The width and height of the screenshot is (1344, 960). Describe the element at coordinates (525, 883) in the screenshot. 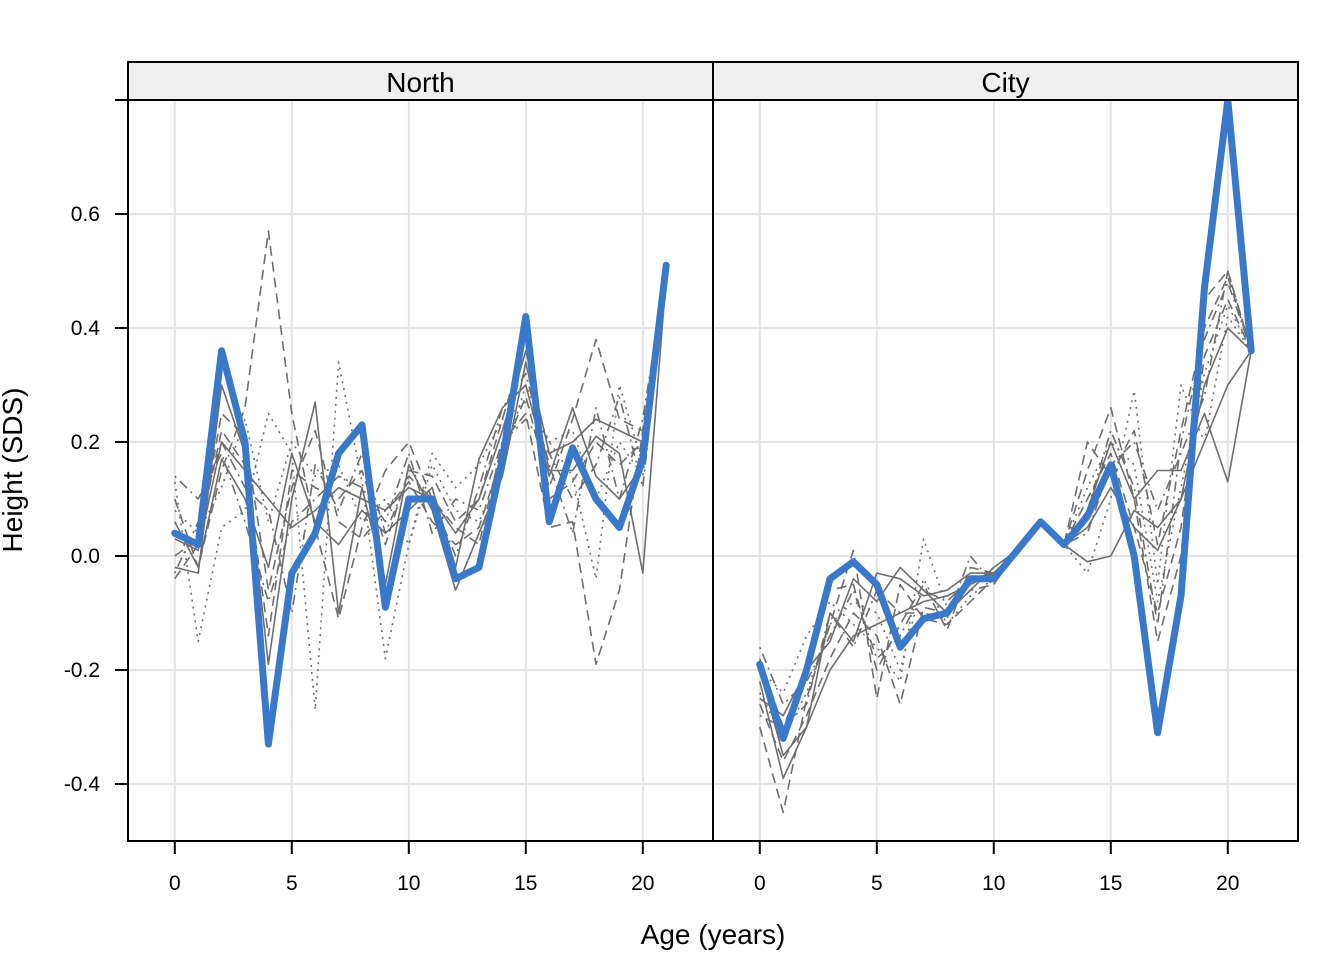

I see `north-x-tick-label-3: 15` at that location.